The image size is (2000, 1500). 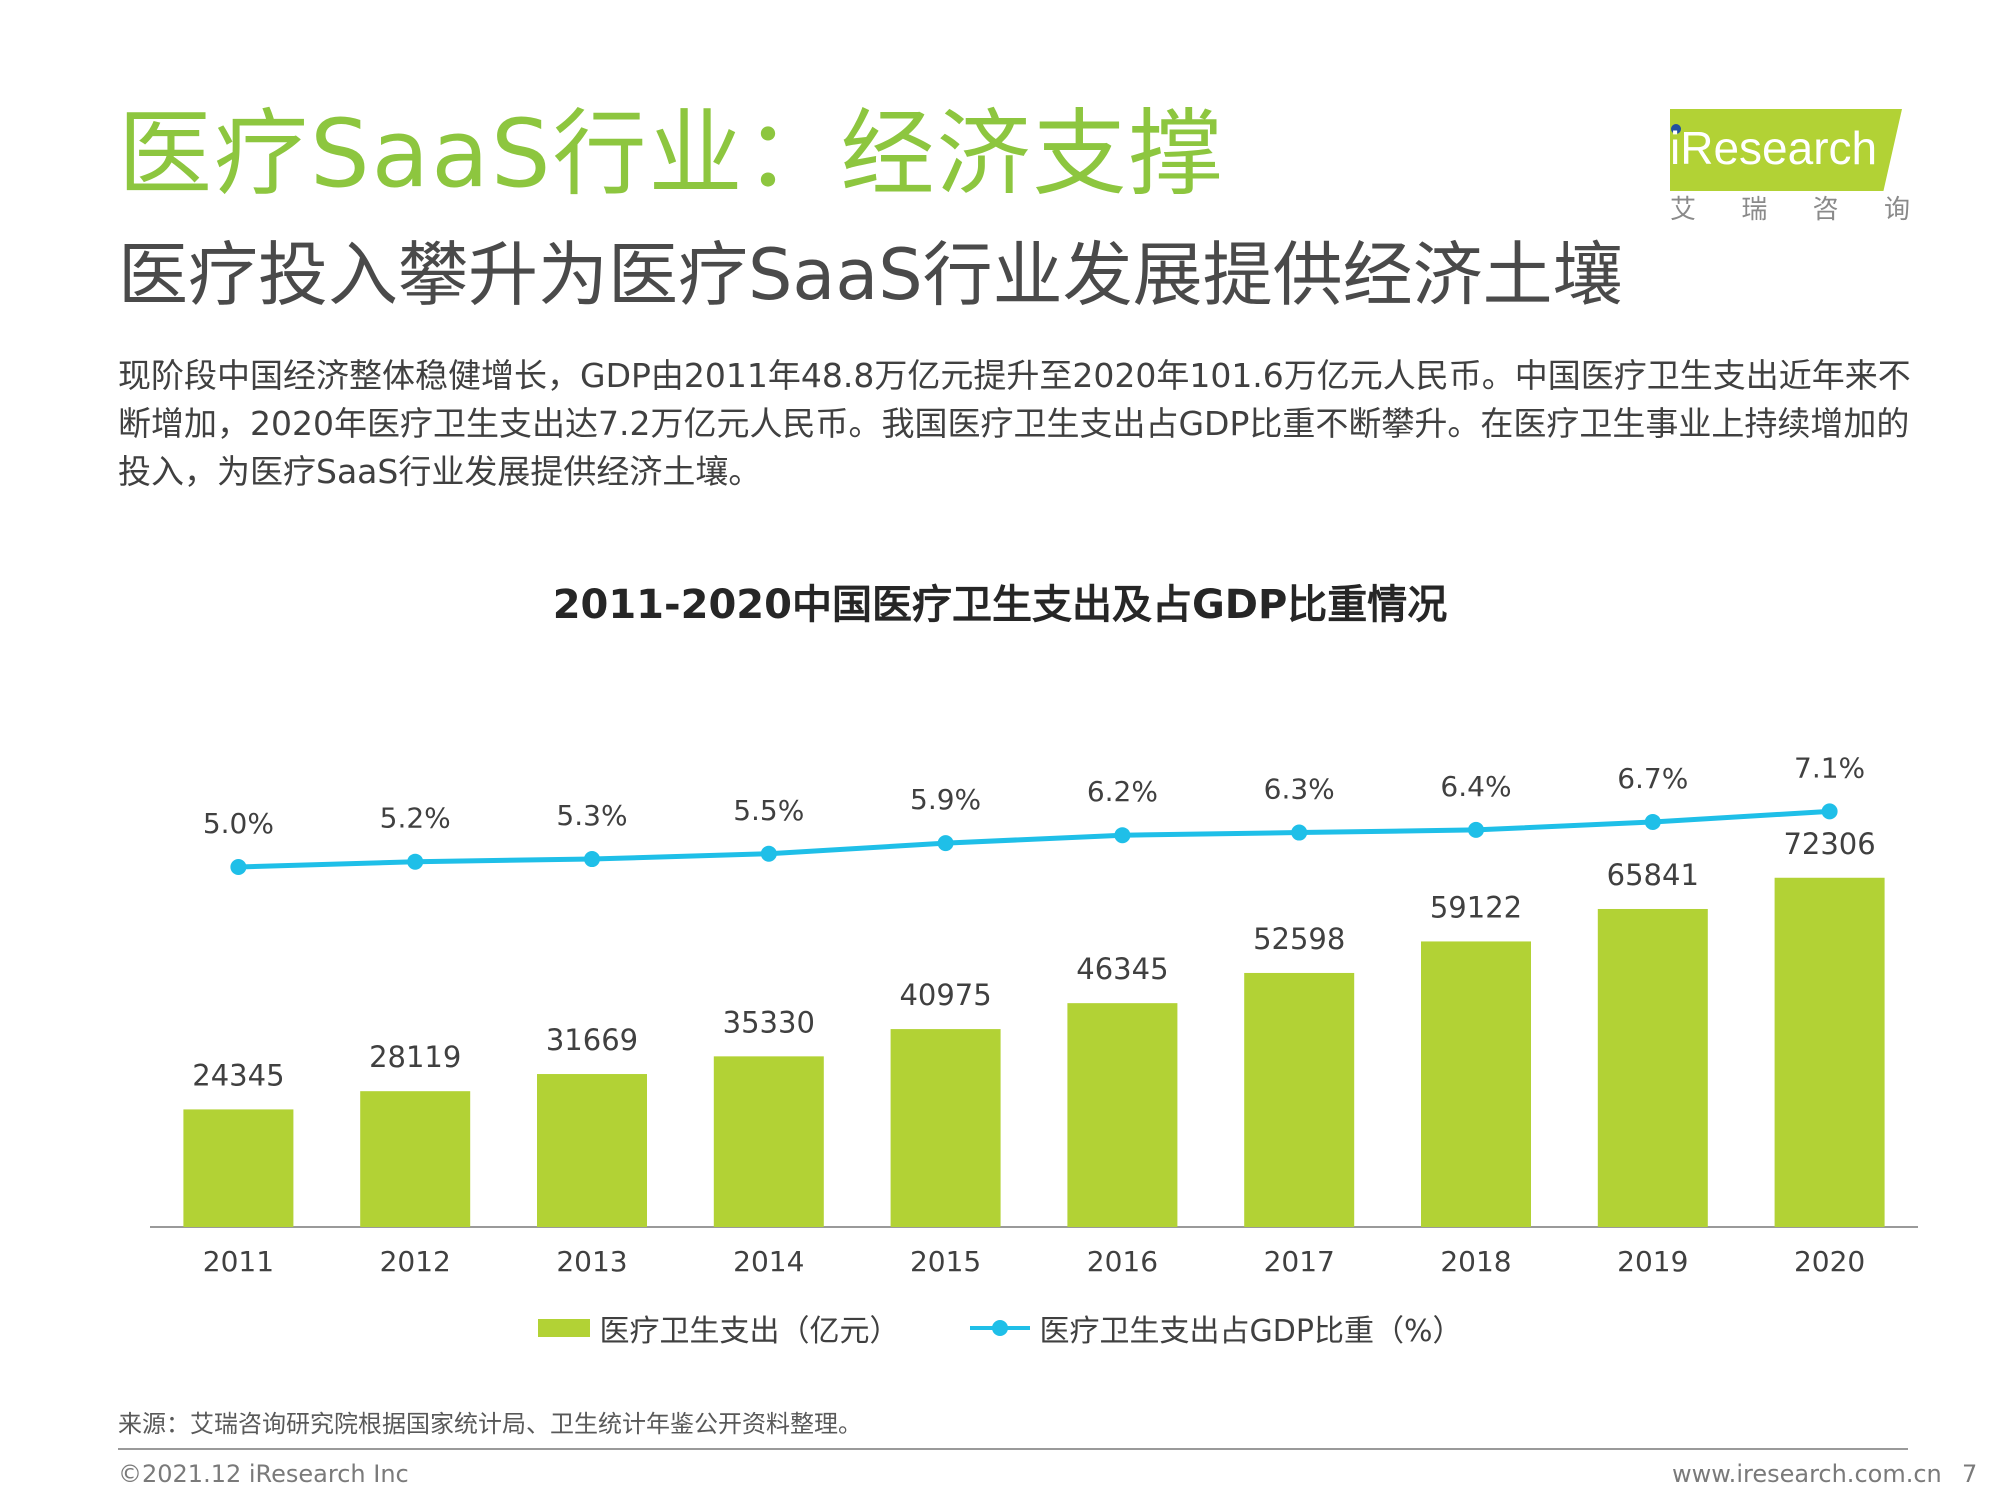 What do you see at coordinates (1476, 907) in the screenshot?
I see `bar-label-2018: 59122` at bounding box center [1476, 907].